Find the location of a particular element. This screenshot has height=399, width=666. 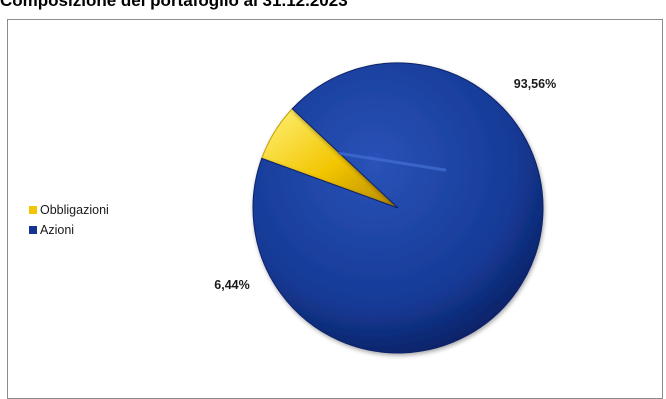

data-label-obbligazioni: 6,44% is located at coordinates (231, 285).